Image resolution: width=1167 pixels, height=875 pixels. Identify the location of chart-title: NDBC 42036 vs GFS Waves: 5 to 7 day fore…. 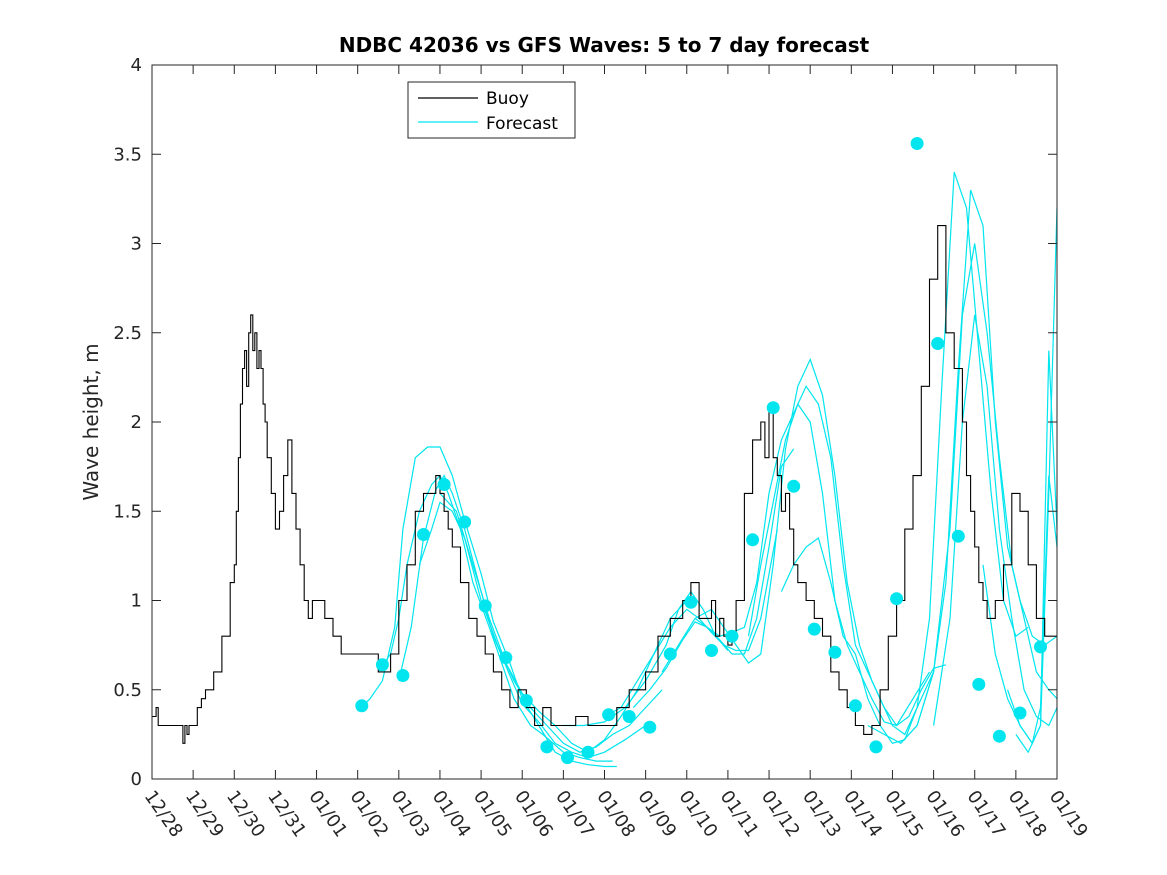
(604, 45).